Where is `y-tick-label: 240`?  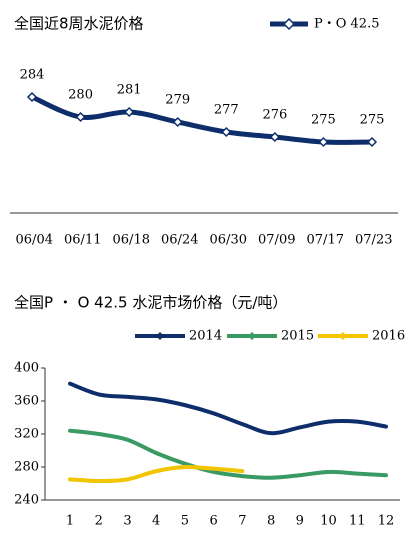 y-tick-label: 240 is located at coordinates (26, 500).